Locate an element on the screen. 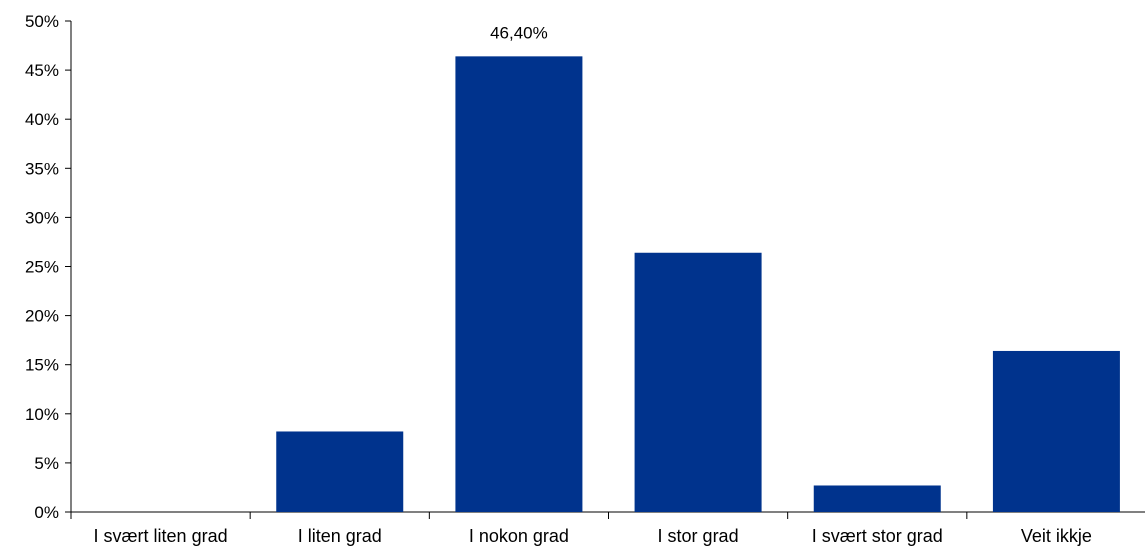 Image resolution: width=1145 pixels, height=546 pixels. y-tick-label: 20% is located at coordinates (42, 316).